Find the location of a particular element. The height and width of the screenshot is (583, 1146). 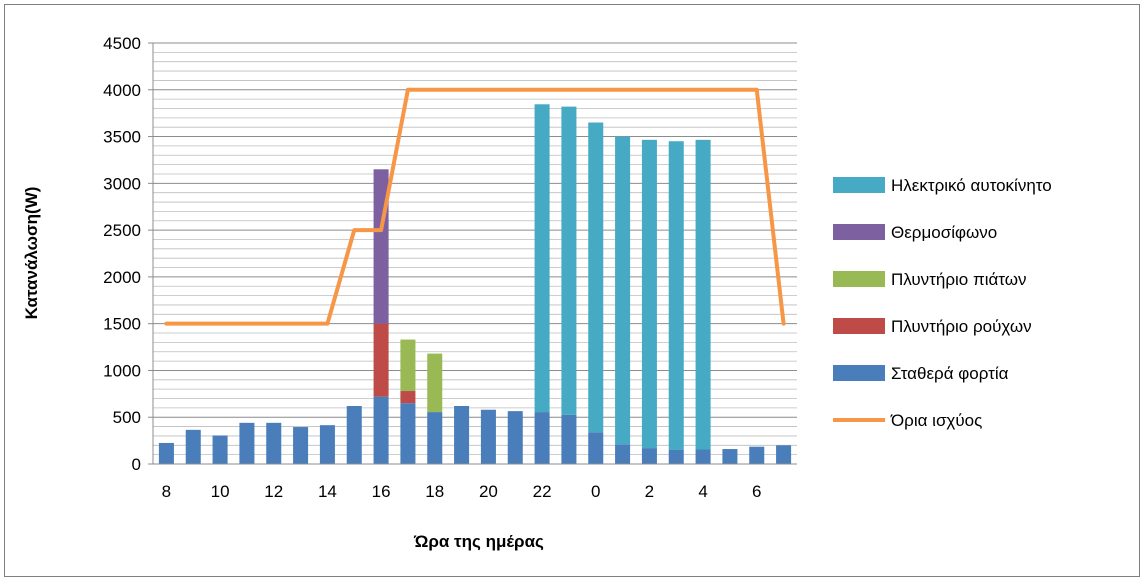

x-tick-label: 18 is located at coordinates (434, 491).